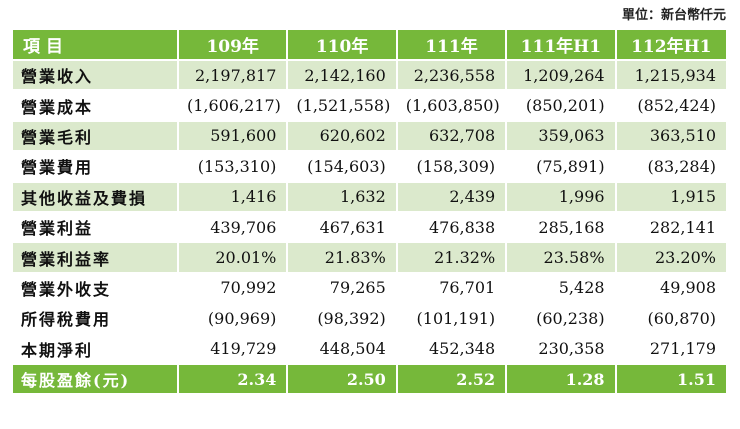 This screenshot has height=429, width=740. What do you see at coordinates (234, 228) in the screenshot?
I see `cell-value: 439,706` at bounding box center [234, 228].